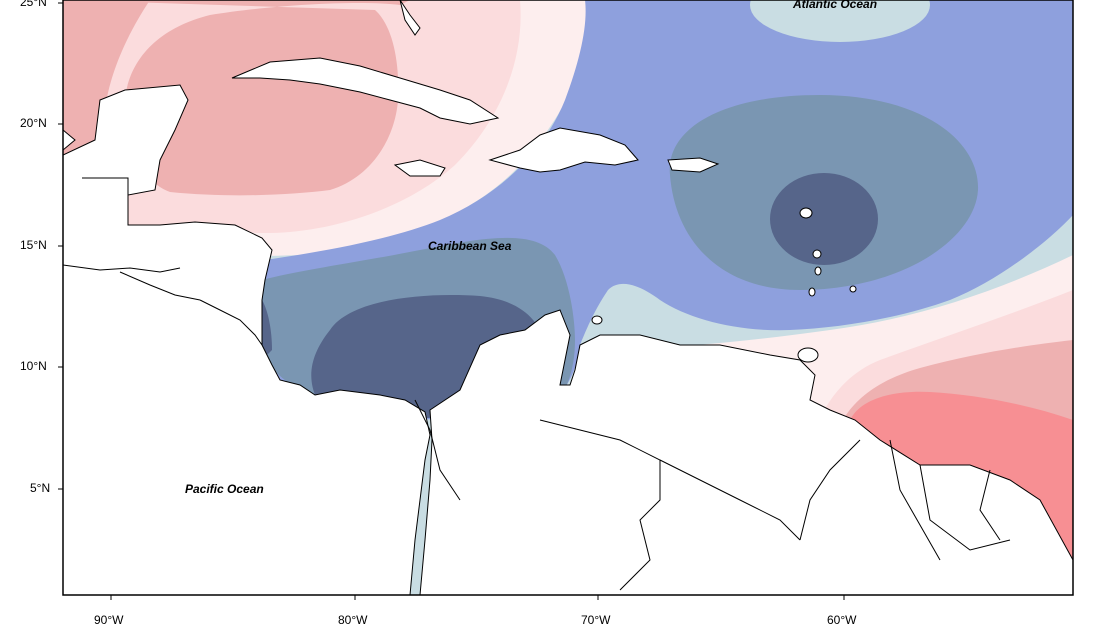  I want to click on island-curacao, so click(597, 320).